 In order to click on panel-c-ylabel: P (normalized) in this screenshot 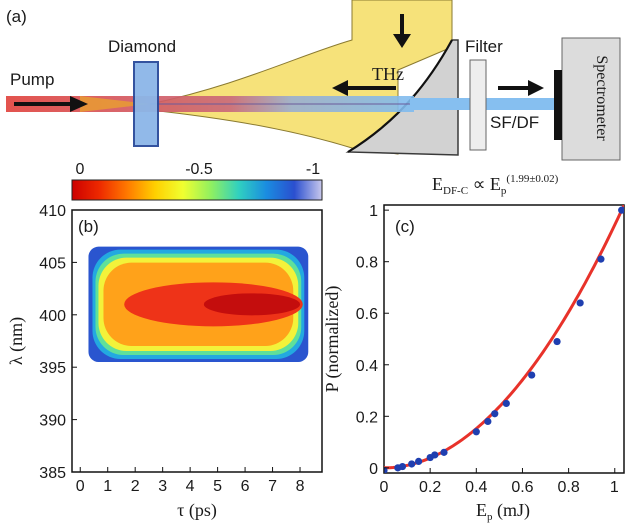, I will do `click(332, 339)`.